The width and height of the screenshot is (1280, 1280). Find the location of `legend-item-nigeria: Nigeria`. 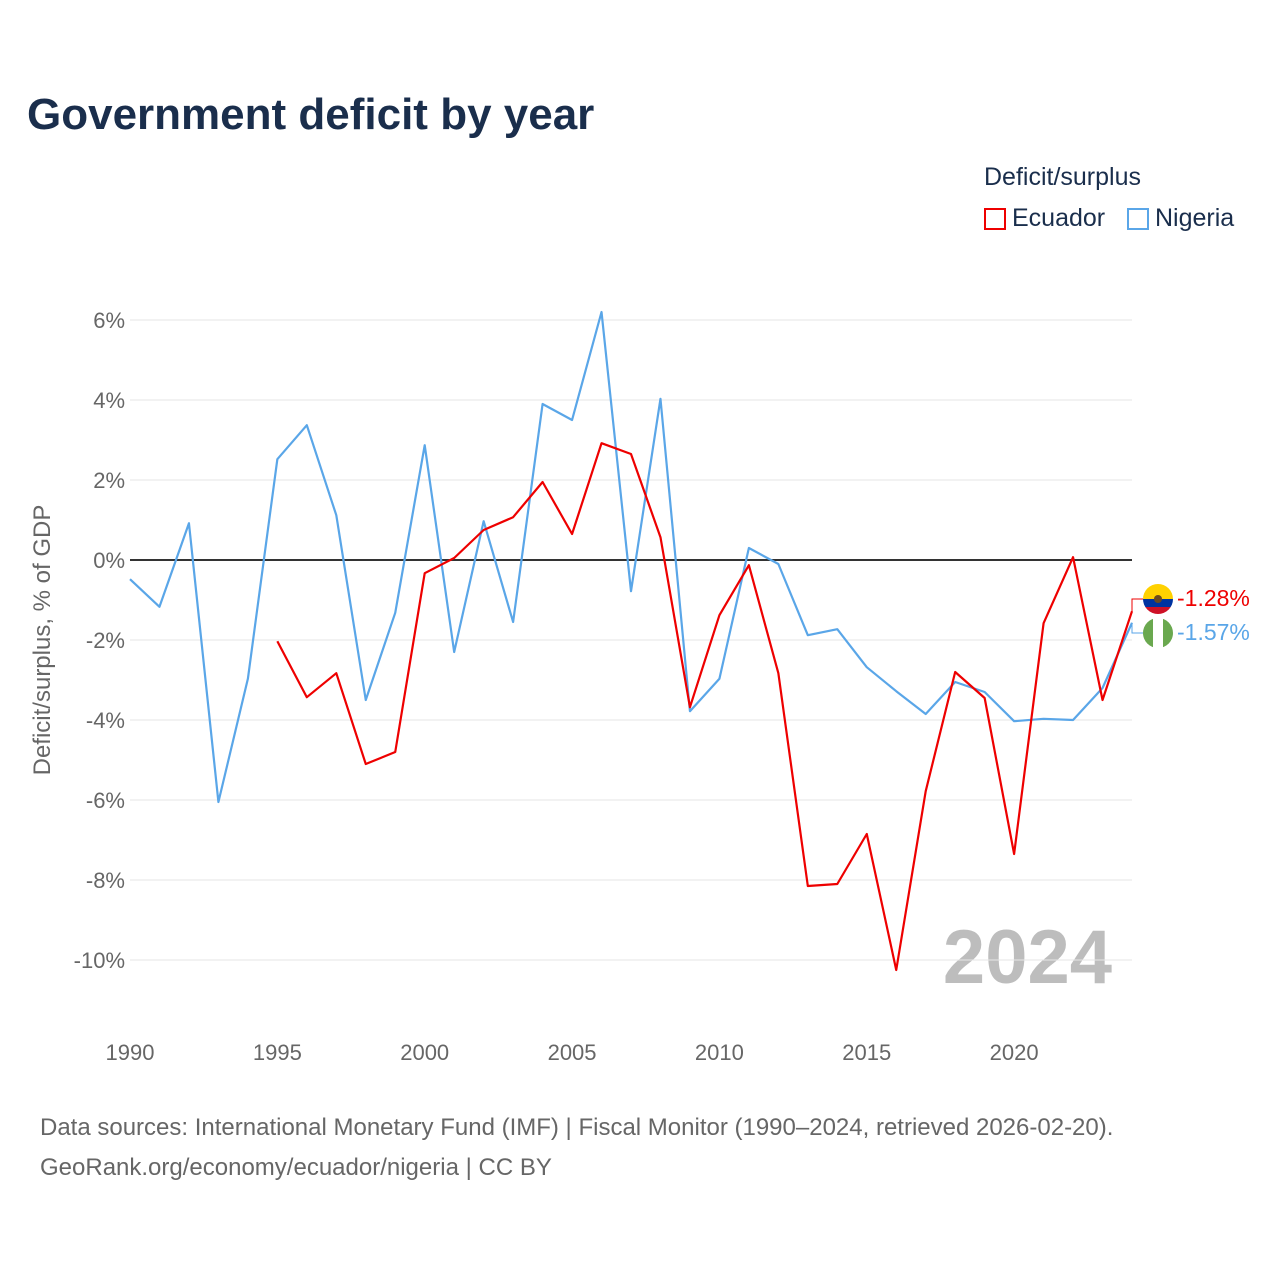

legend-item-nigeria: Nigeria is located at coordinates (1180, 218).